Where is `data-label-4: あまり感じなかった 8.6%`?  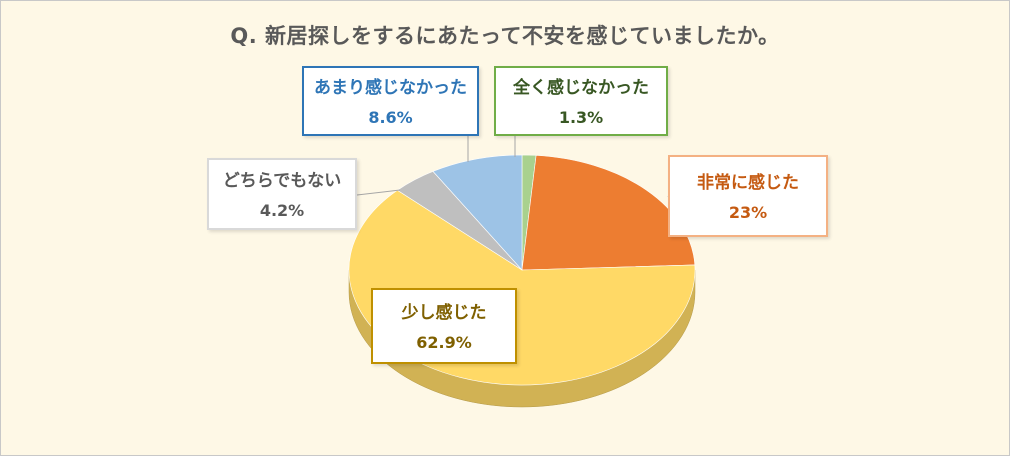 data-label-4: あまり感じなかった 8.6% is located at coordinates (390, 101).